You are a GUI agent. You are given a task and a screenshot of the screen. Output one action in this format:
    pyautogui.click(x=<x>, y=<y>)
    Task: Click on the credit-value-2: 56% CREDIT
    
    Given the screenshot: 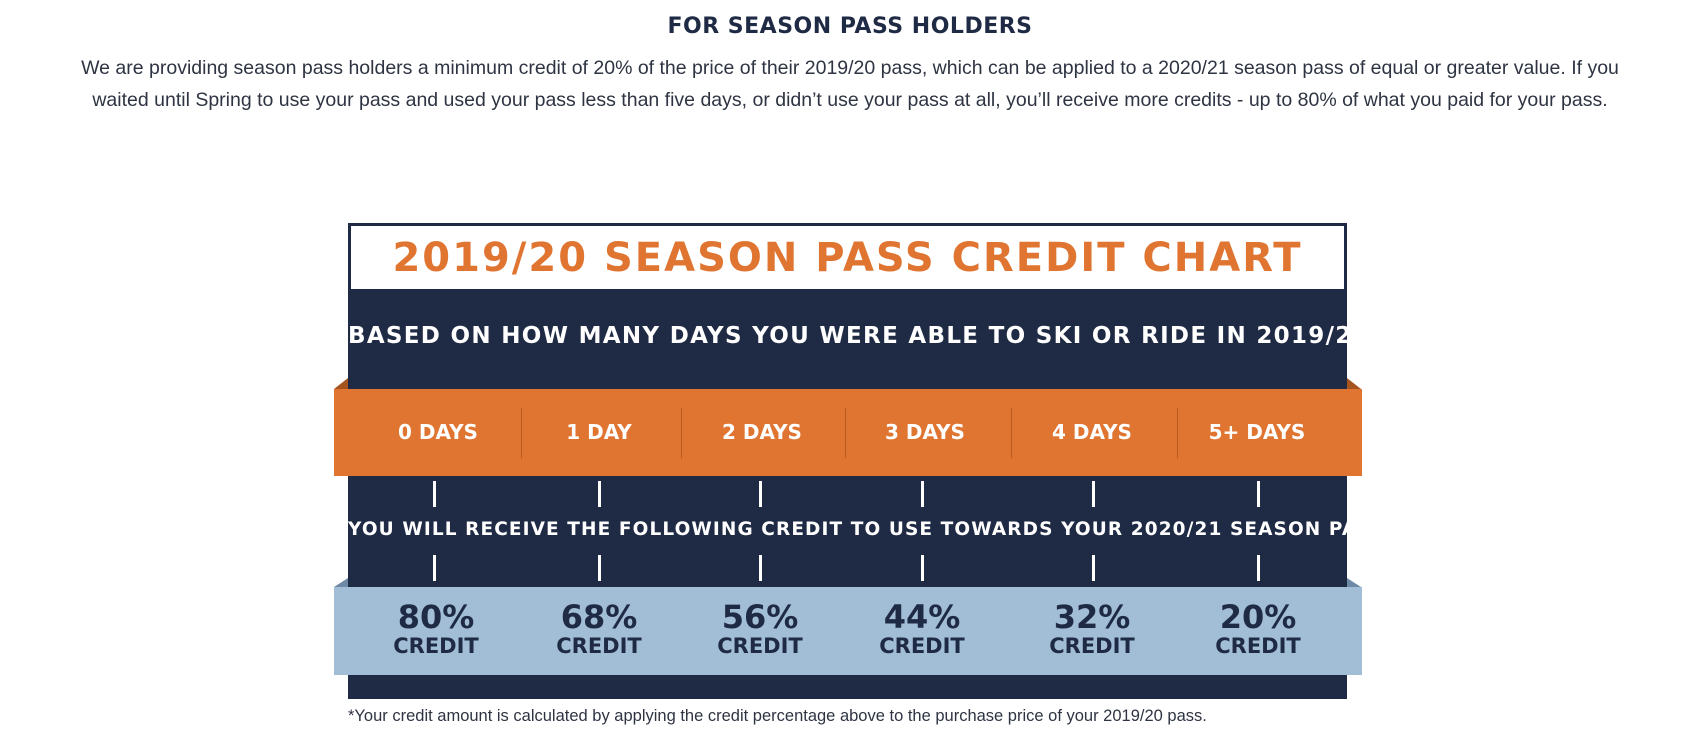 What is the action you would take?
    pyautogui.click(x=760, y=629)
    